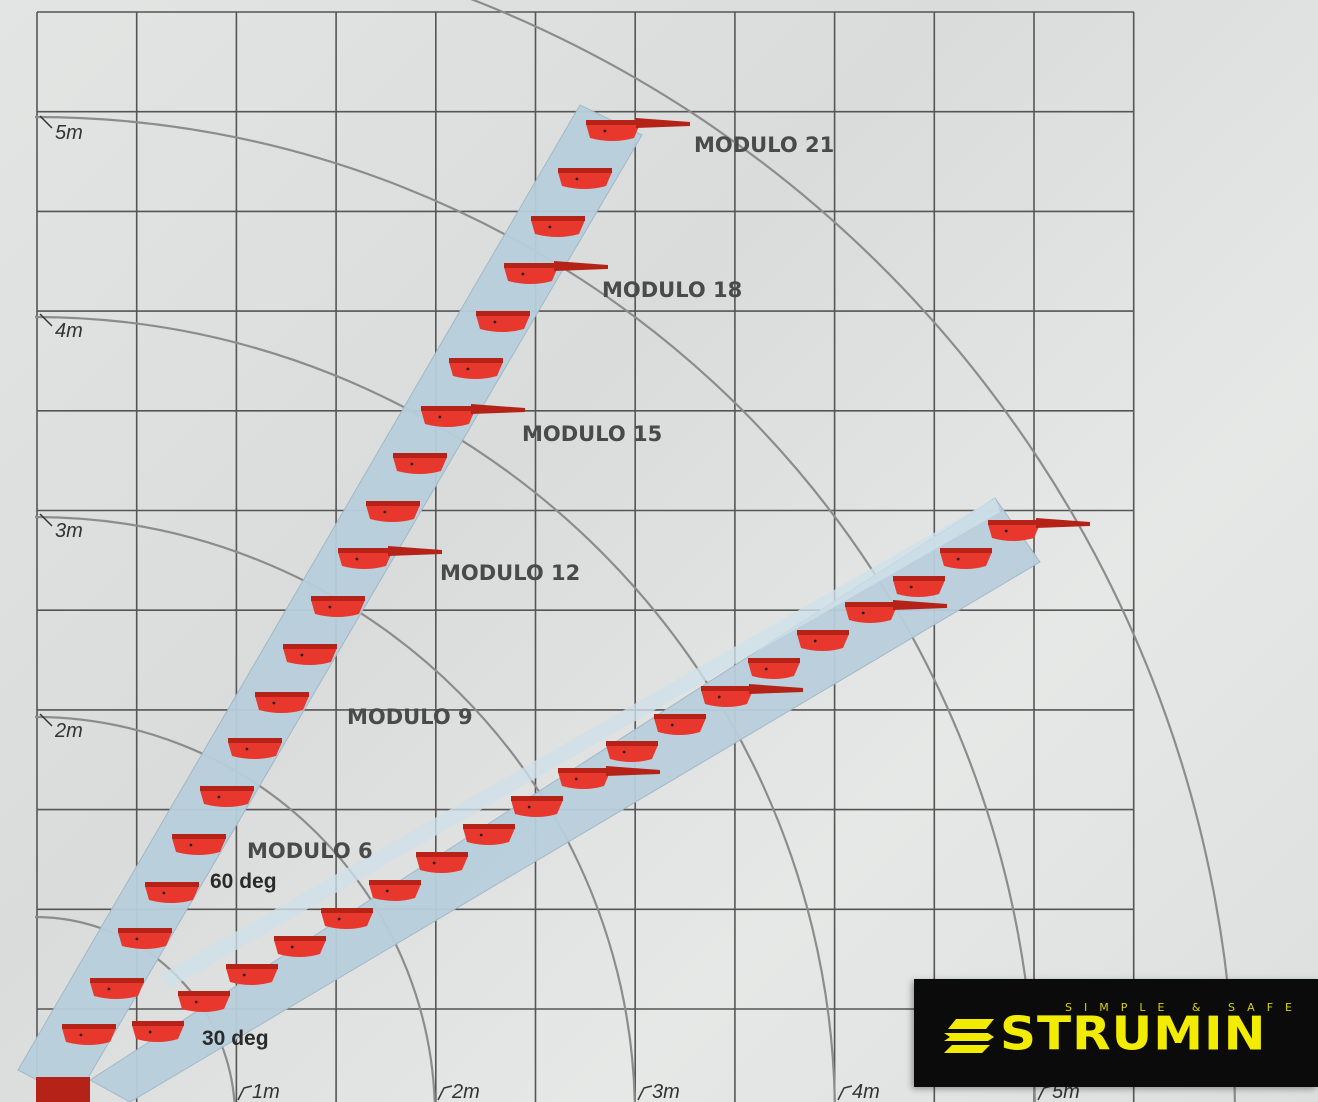  I want to click on angle-label-30: 30 deg, so click(235, 1038).